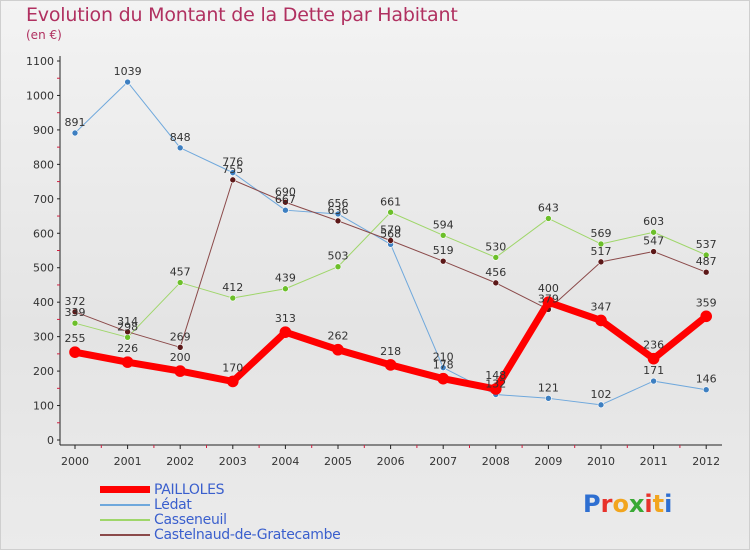 This screenshot has height=550, width=750. I want to click on legend-label: Lédat, so click(173, 504).